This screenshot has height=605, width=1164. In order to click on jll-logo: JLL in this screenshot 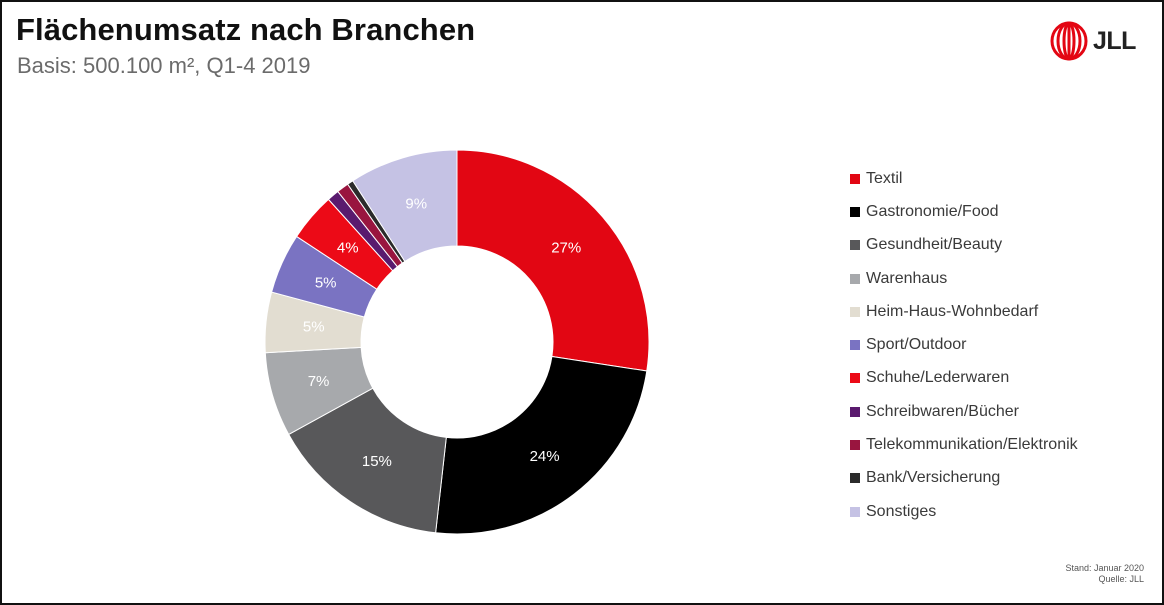, I will do `click(1099, 41)`.